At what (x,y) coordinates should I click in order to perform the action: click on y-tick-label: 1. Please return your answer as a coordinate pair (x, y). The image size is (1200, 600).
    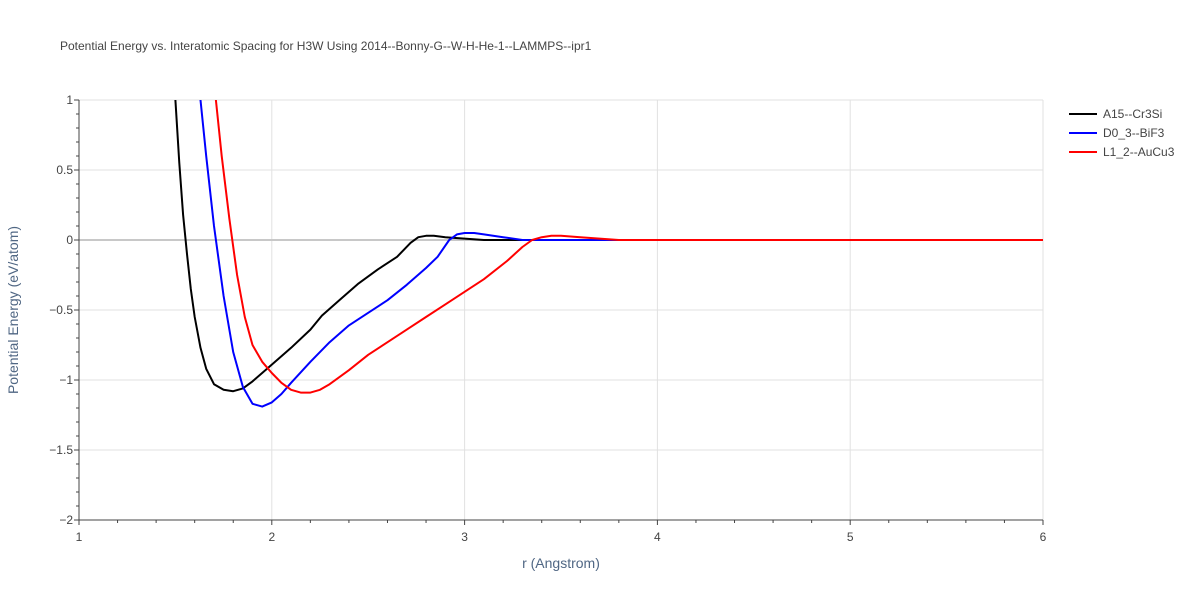
    Looking at the image, I should click on (69, 100).